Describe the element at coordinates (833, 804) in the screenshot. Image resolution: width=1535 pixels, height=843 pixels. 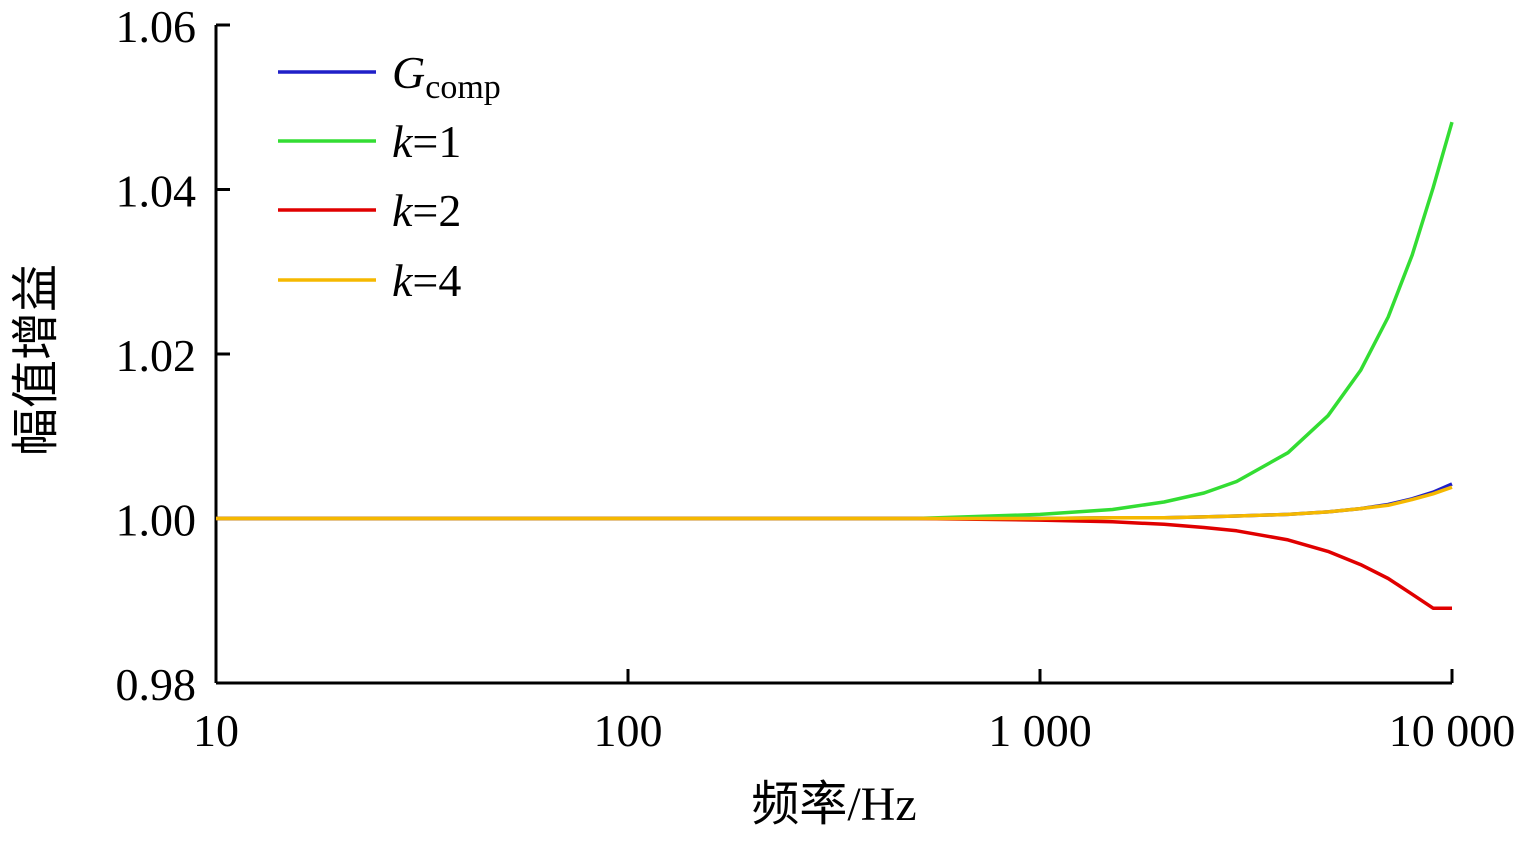
I see `x-axis-title: 频率/Hz` at that location.